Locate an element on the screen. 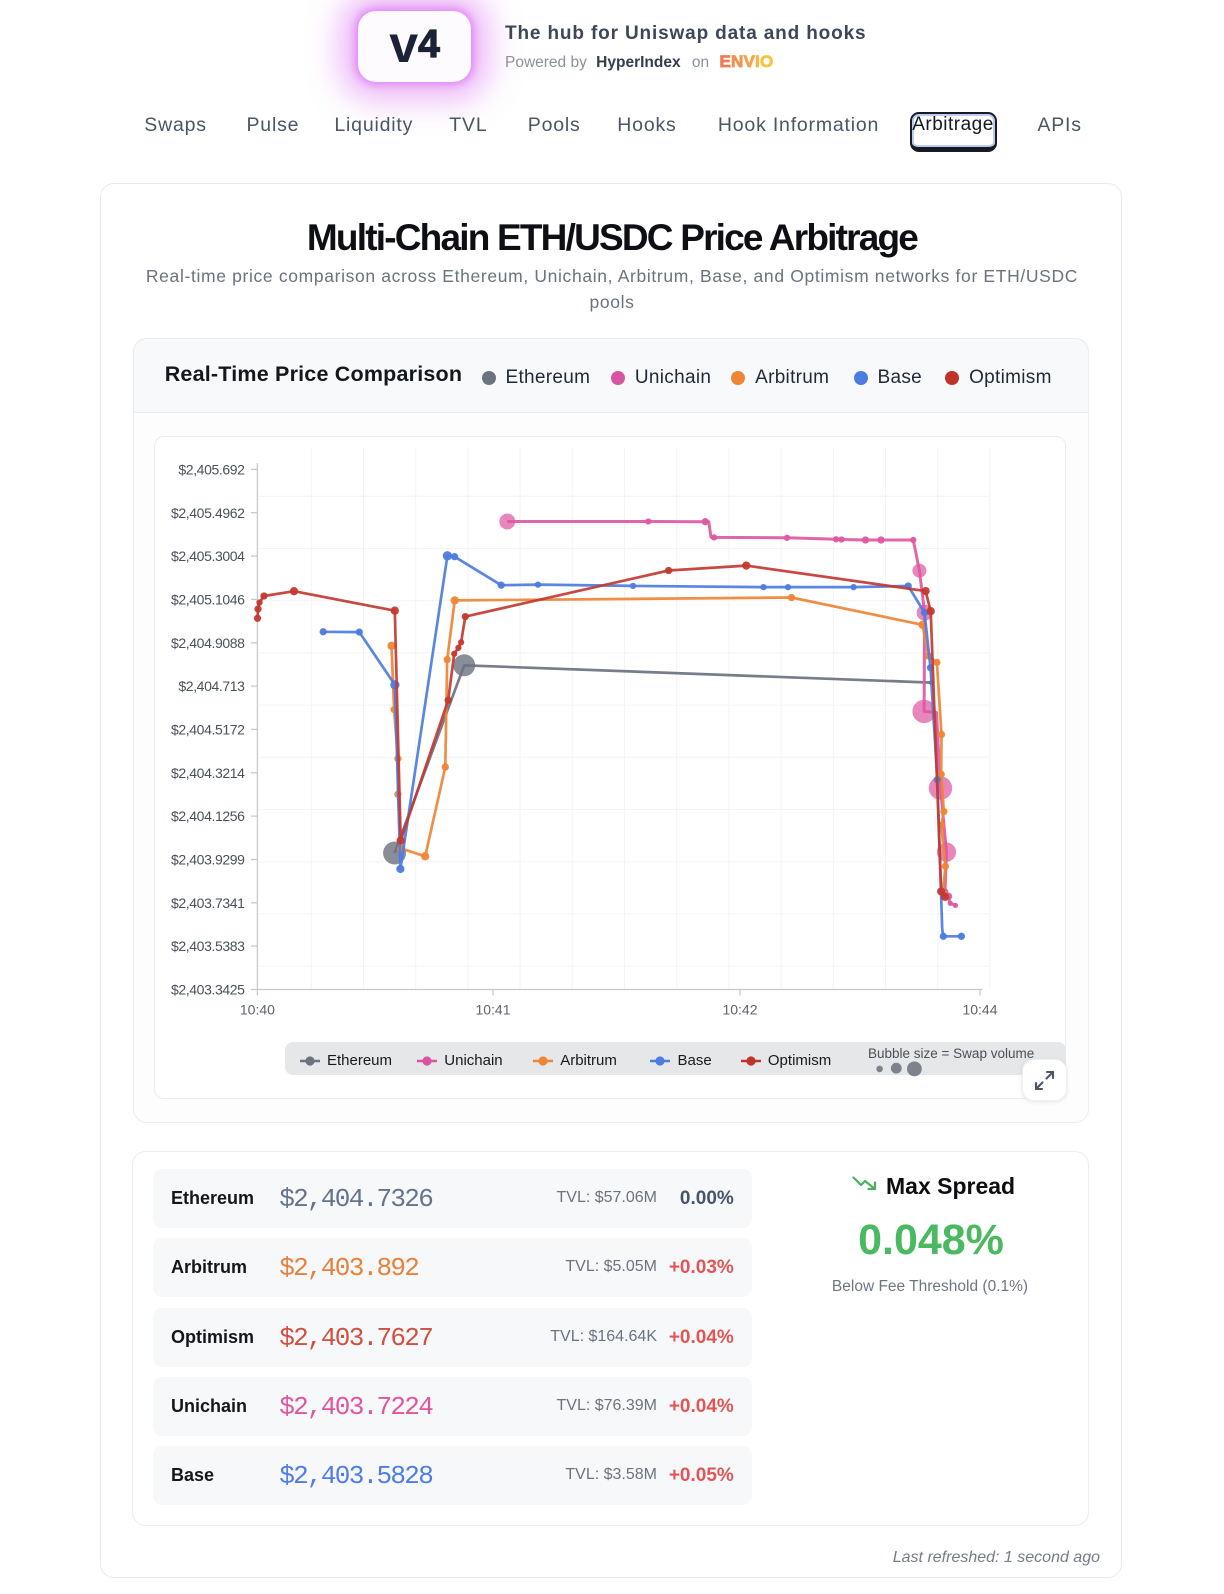  svg-text: $2,403.5383 is located at coordinates (208, 946).